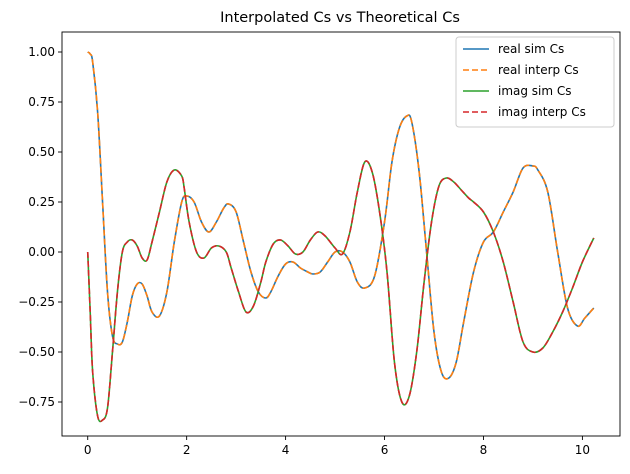  I want to click on chart-title: Interpolated Cs vs Theoretical Cs, so click(340, 18).